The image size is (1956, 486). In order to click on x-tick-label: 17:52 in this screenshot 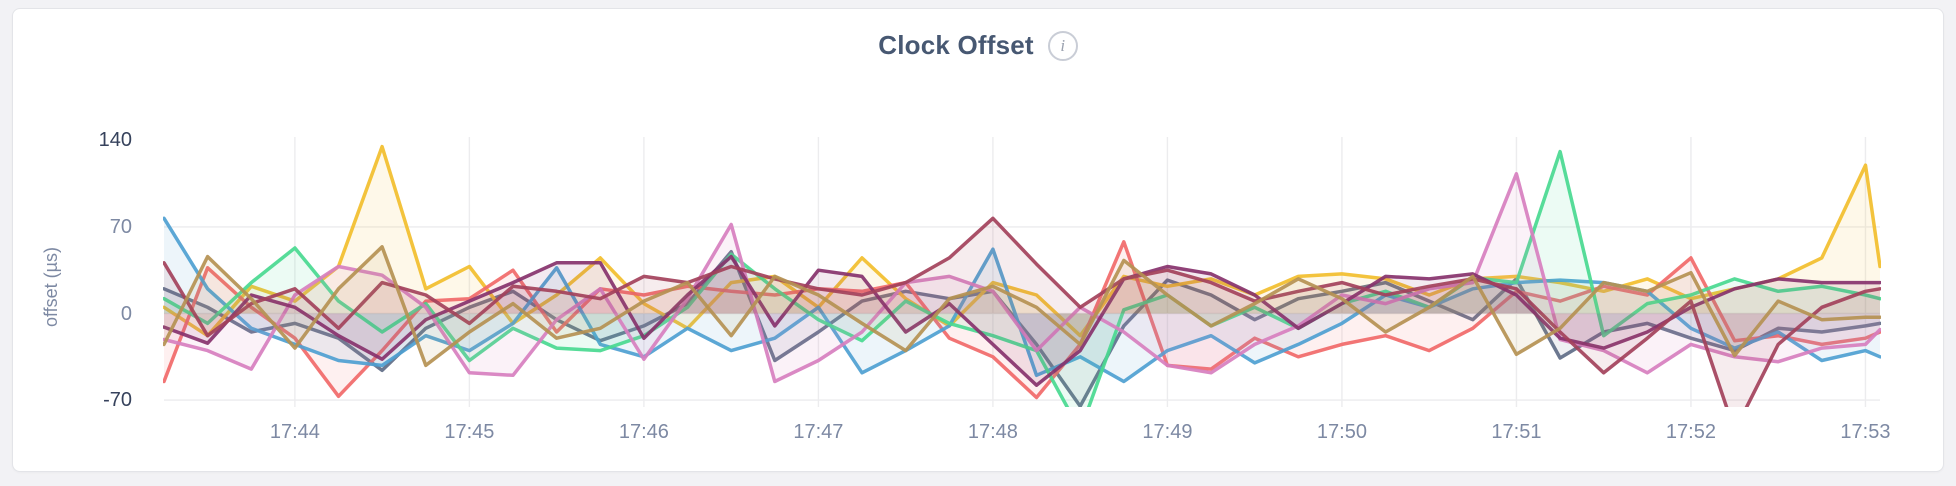, I will do `click(1690, 432)`.